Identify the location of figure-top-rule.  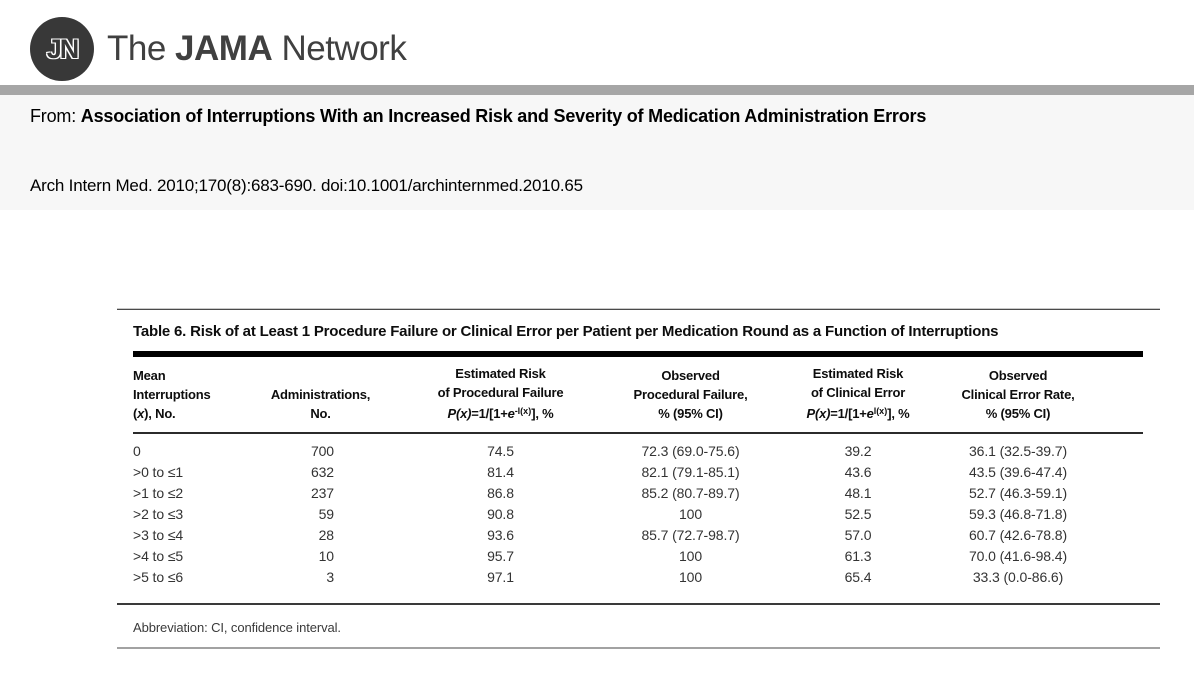
(638, 309).